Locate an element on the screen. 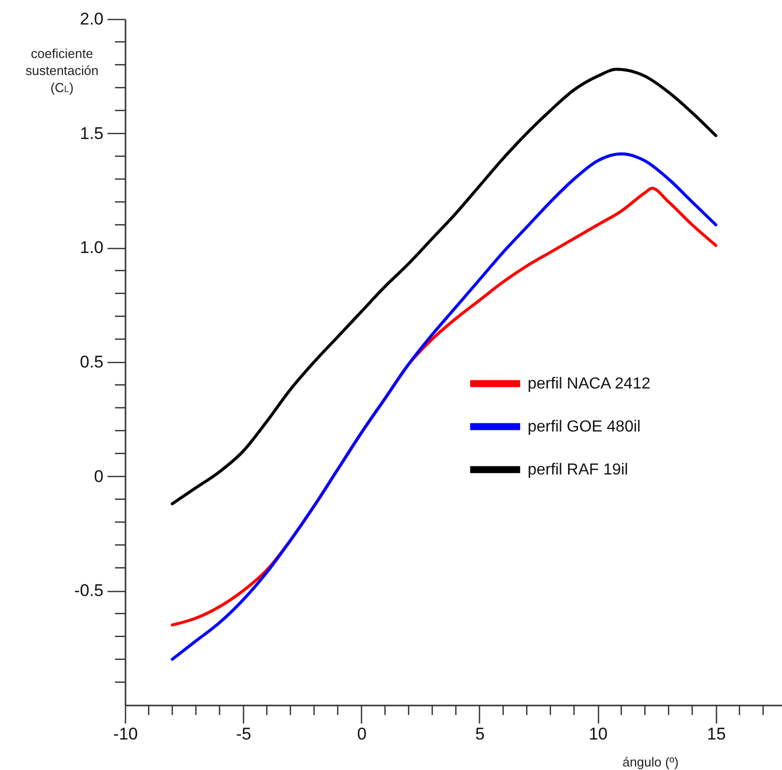  x-axis-title: ángulo (º) is located at coordinates (650, 762).